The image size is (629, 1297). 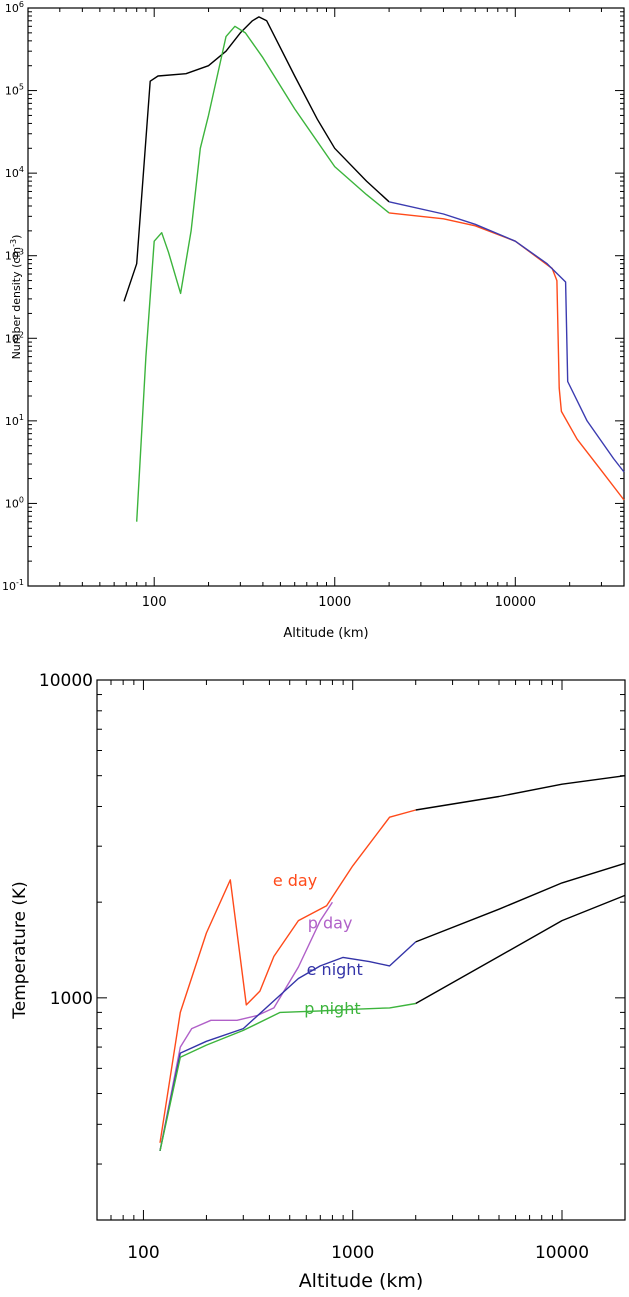 I want to click on y-tick-label: 10⁴, so click(x=14, y=172).